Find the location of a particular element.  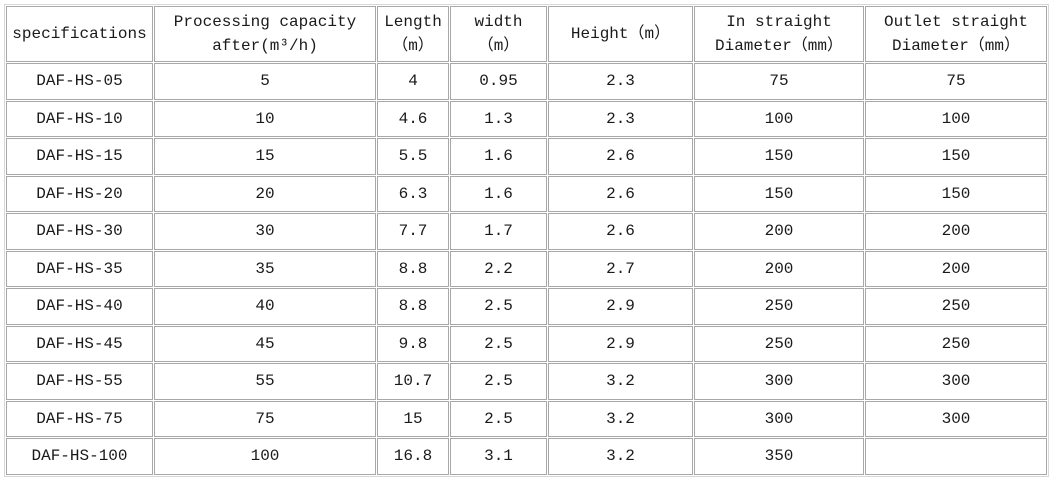

cell-length: 7.7 is located at coordinates (413, 231).